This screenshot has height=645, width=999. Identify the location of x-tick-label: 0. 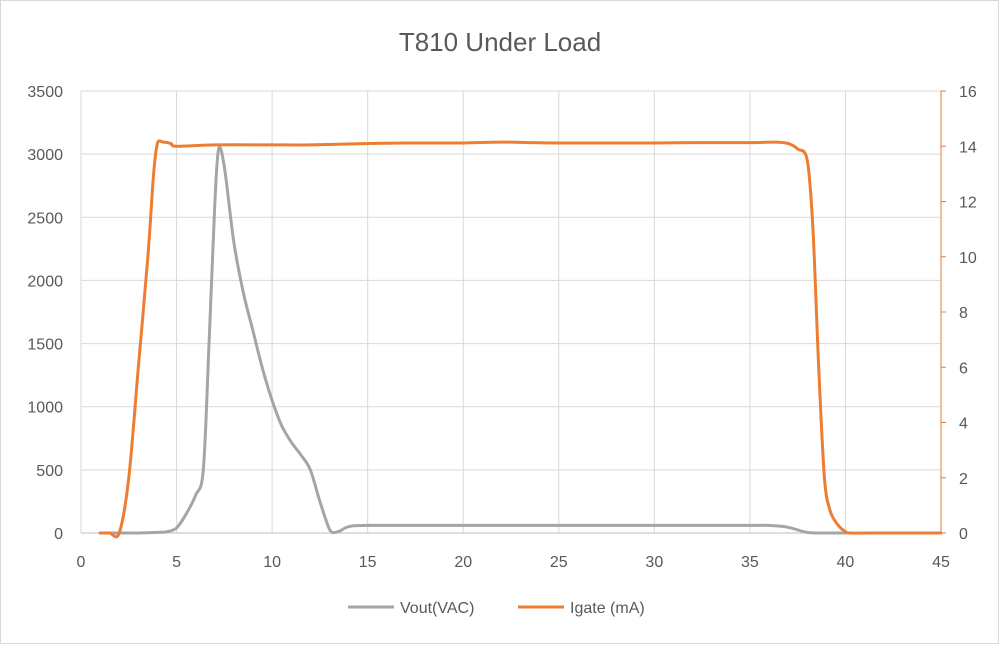
(81, 562).